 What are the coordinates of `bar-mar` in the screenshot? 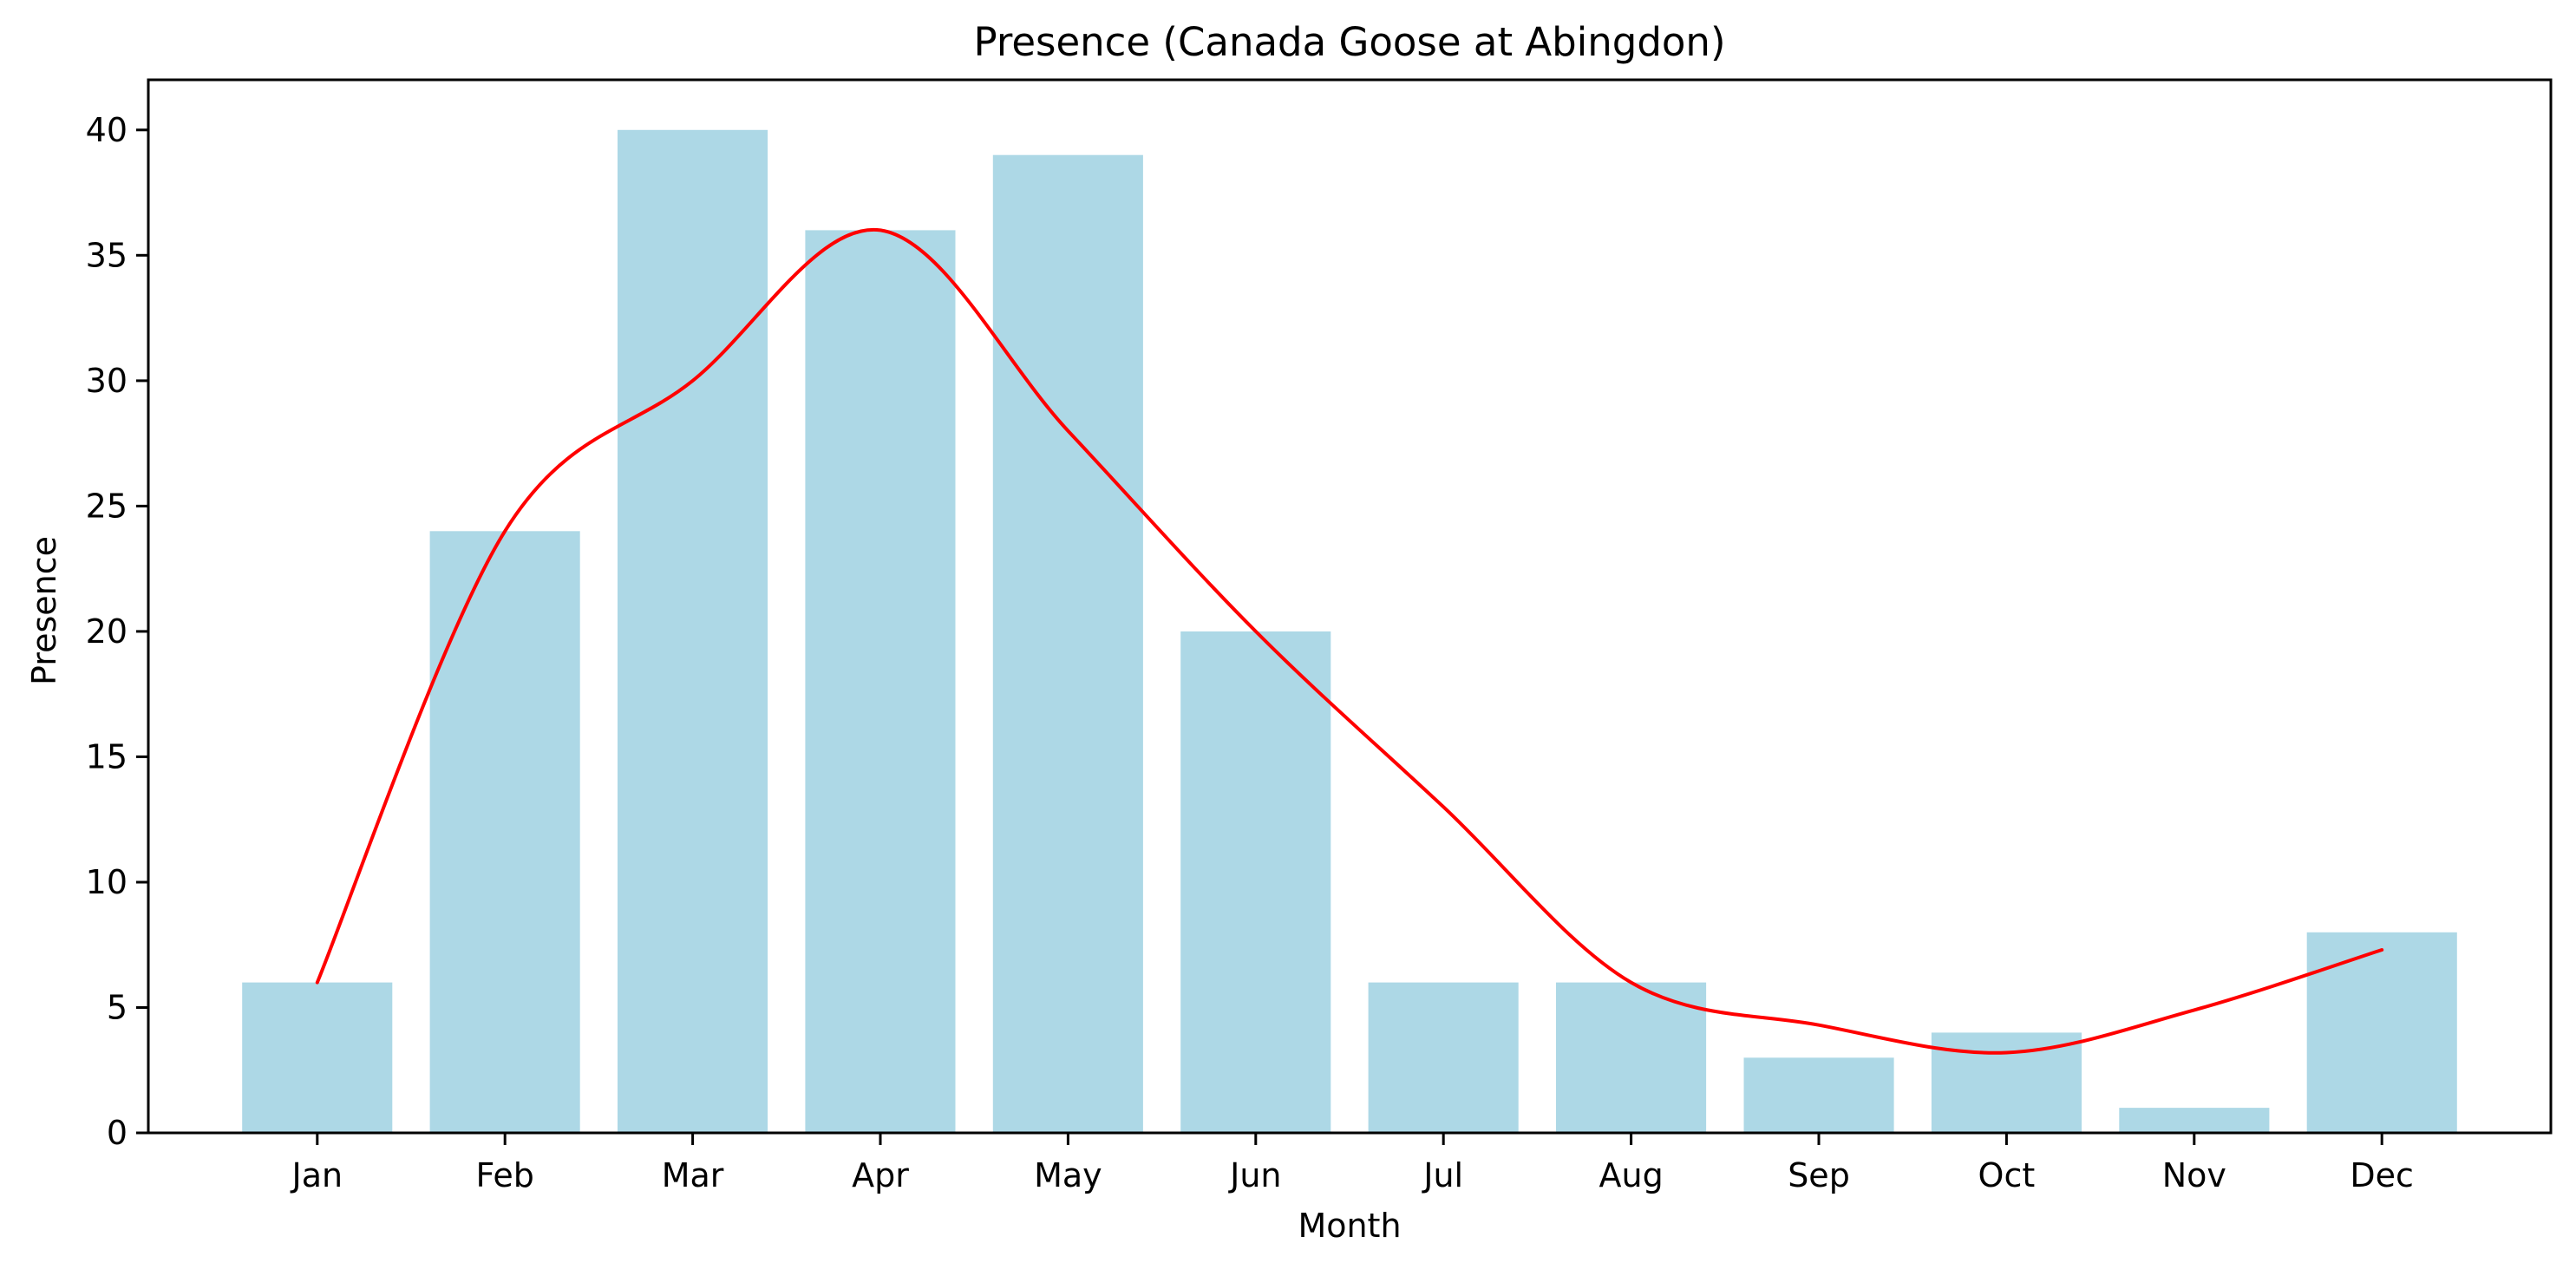 It's located at (693, 631).